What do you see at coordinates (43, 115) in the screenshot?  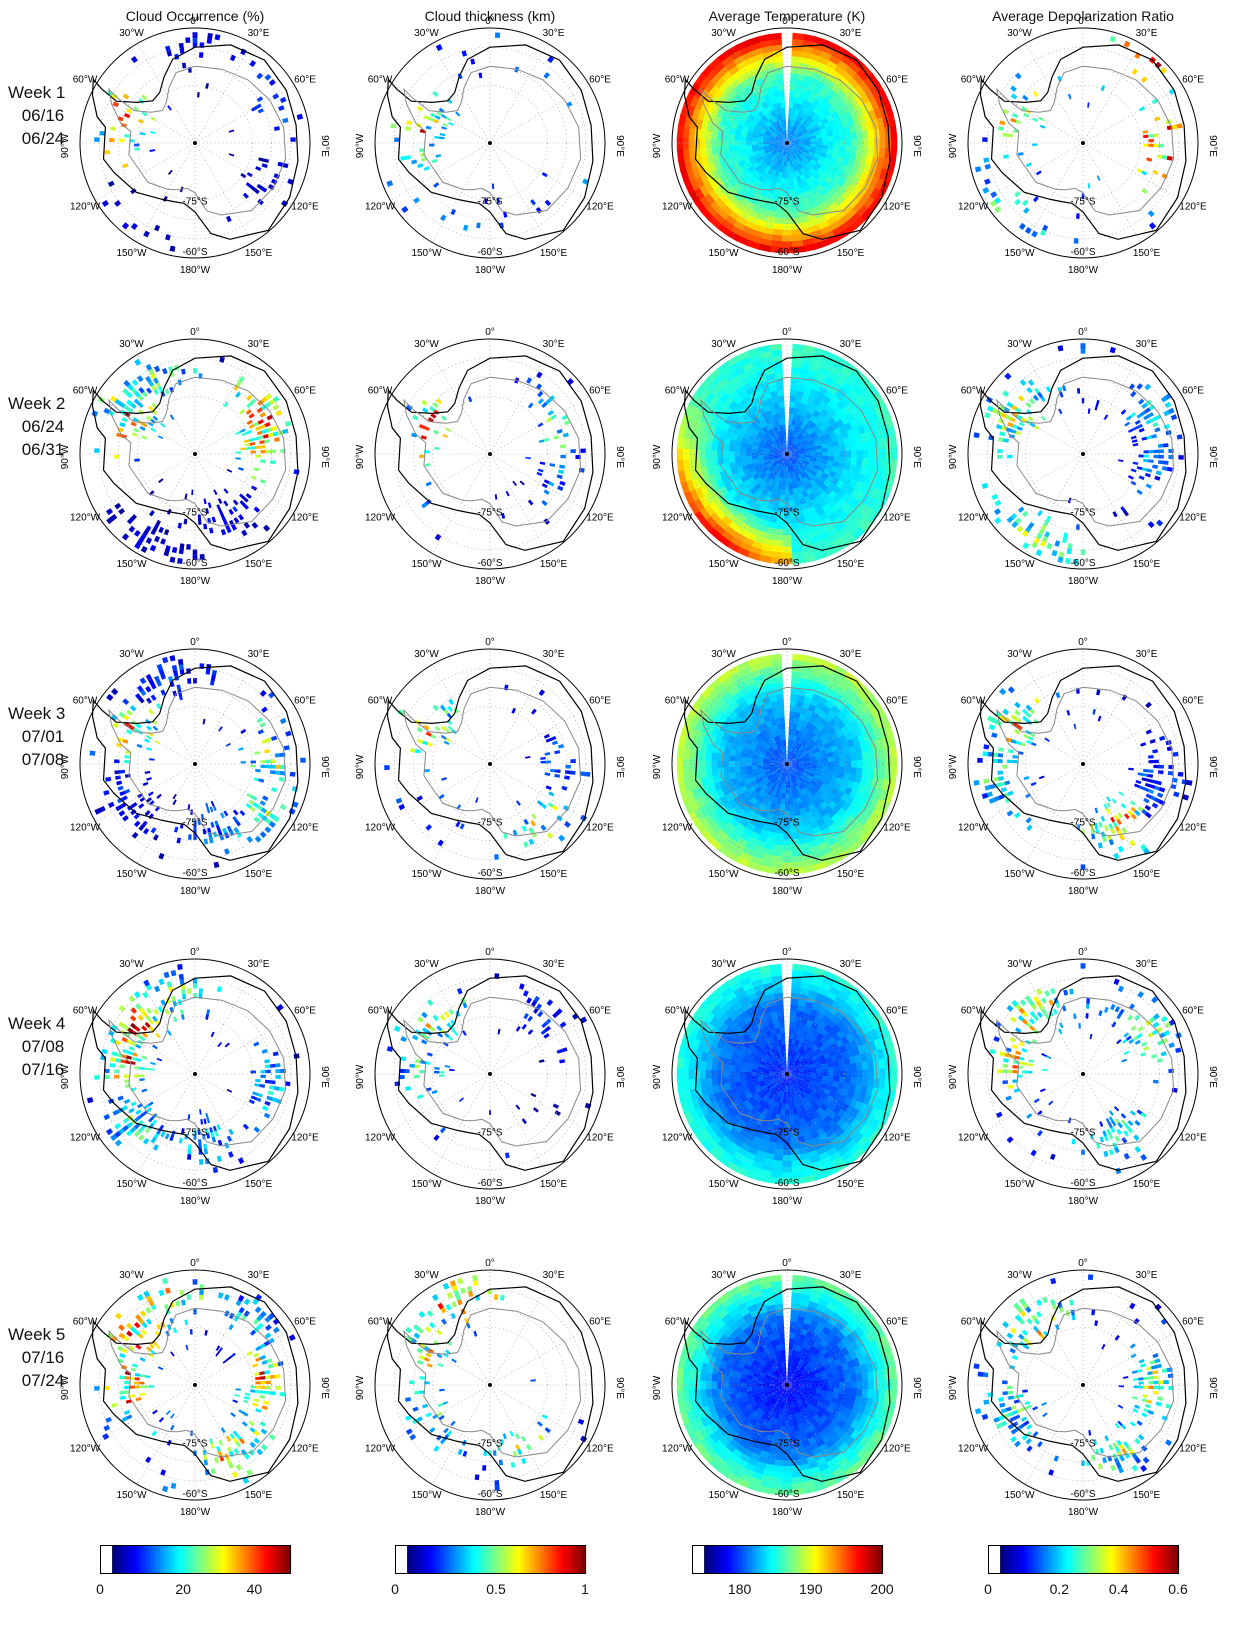 I see `week-label-start: 06/16` at bounding box center [43, 115].